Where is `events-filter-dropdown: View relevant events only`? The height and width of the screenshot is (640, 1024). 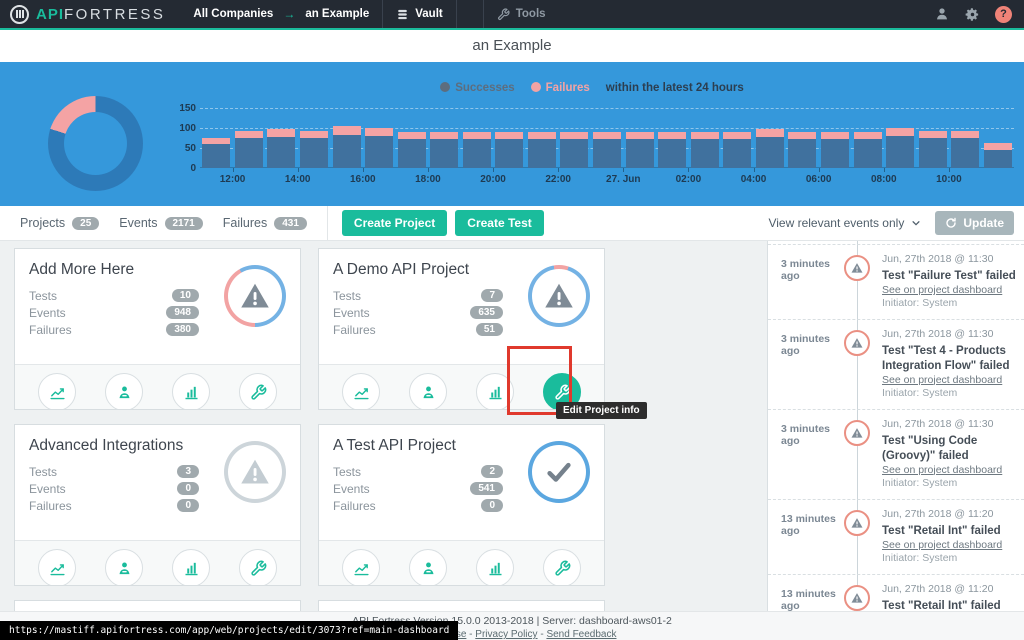 events-filter-dropdown: View relevant events only is located at coordinates (844, 223).